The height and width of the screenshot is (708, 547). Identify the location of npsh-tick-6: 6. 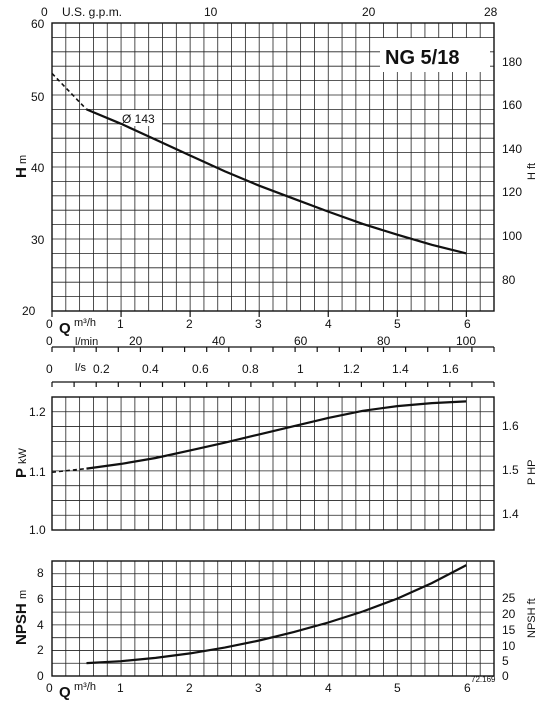
(40, 599).